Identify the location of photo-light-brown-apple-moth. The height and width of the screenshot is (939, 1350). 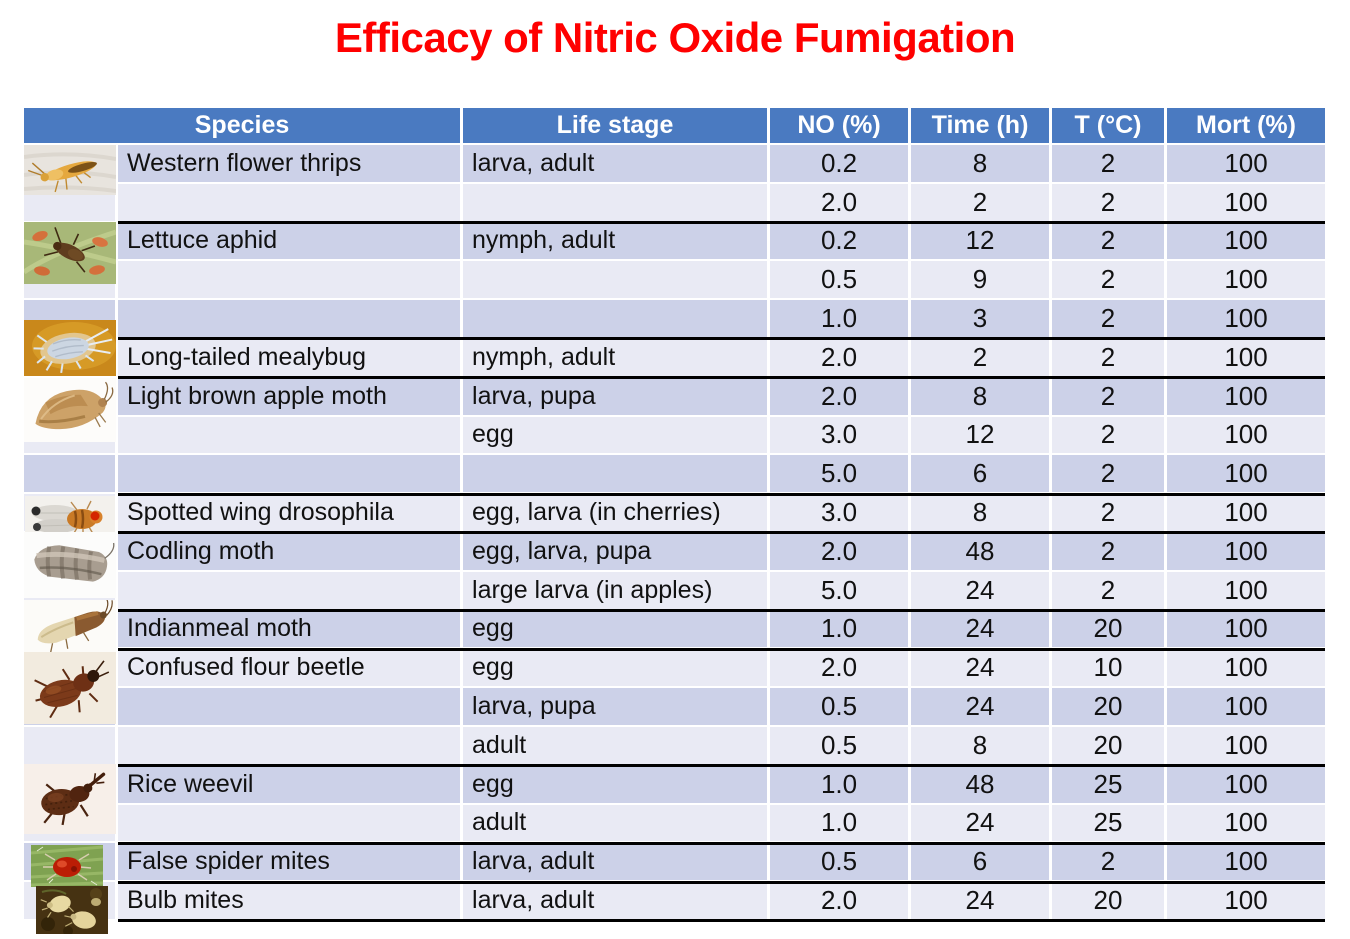
(70, 410).